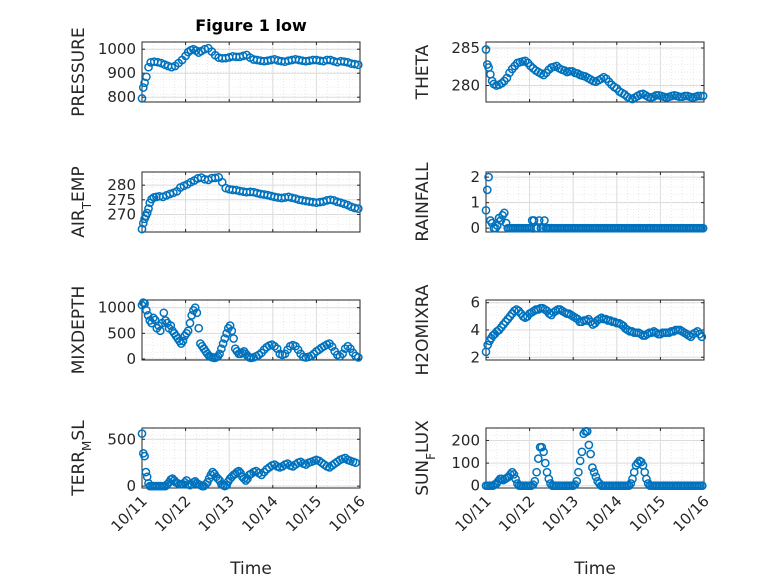 This screenshot has height=583, width=778. I want to click on subplot-theta: 280 285 THETA, so click(560, 71).